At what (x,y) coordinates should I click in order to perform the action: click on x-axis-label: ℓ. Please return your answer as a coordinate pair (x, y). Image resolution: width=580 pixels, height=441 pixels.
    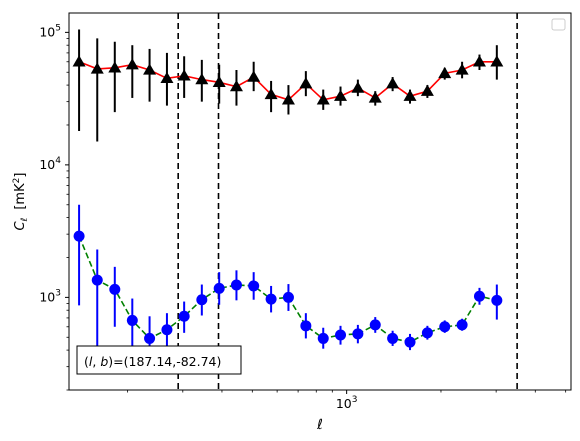
    Looking at the image, I should click on (319, 425).